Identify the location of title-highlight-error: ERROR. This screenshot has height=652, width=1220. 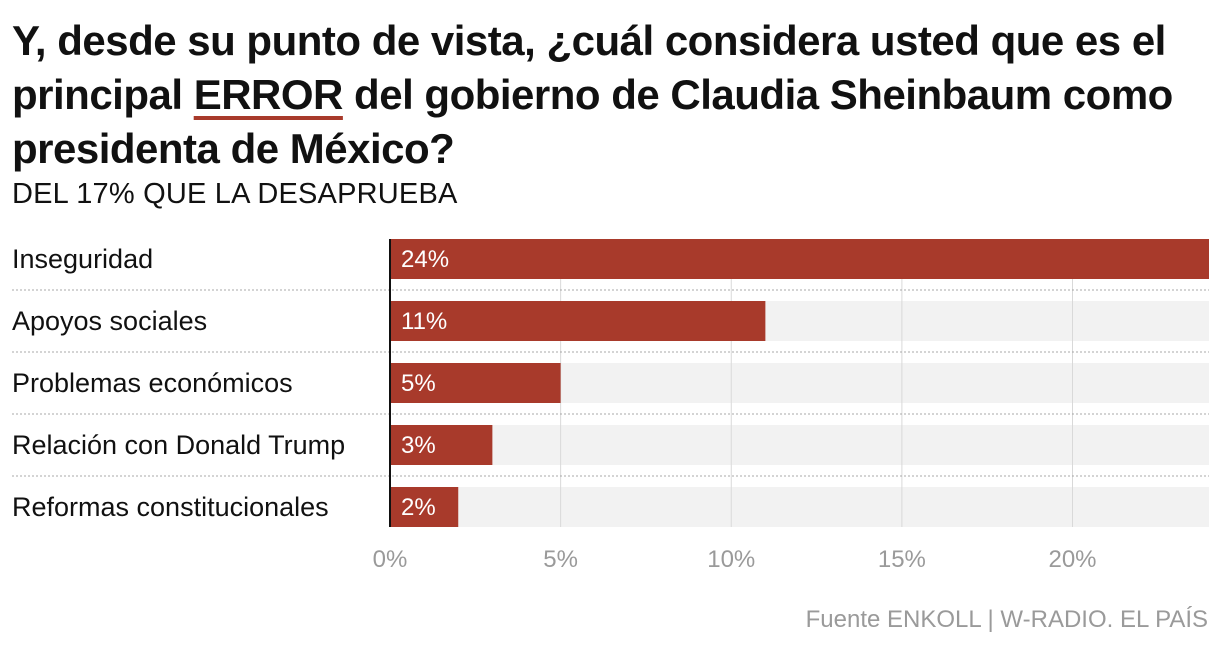
(268, 94).